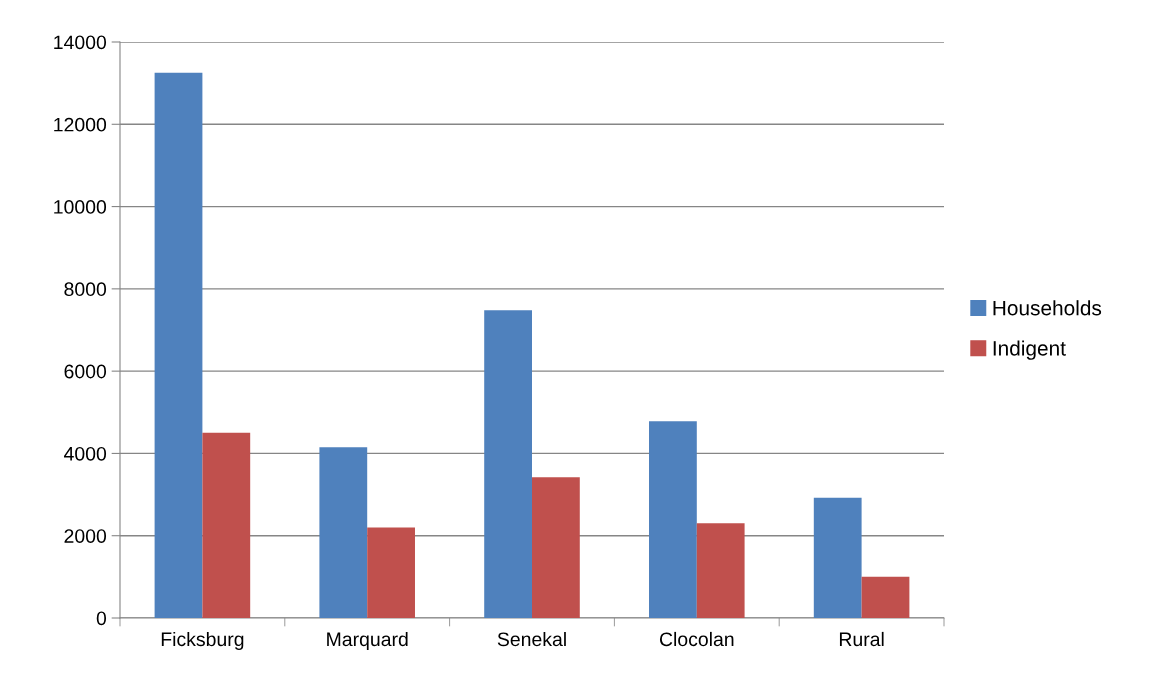  What do you see at coordinates (85, 289) in the screenshot?
I see `y-tick-label: 8000` at bounding box center [85, 289].